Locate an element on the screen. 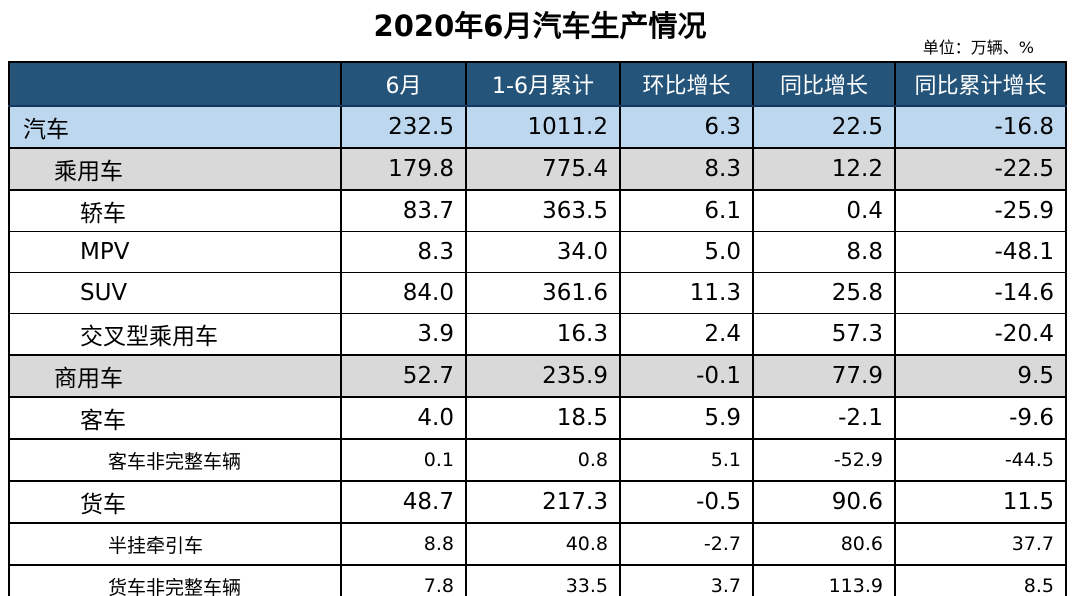 This screenshot has height=596, width=1080. table-row: 汽车 232.5 1011.2 6.3 22.5 -16.8 is located at coordinates (537, 127).